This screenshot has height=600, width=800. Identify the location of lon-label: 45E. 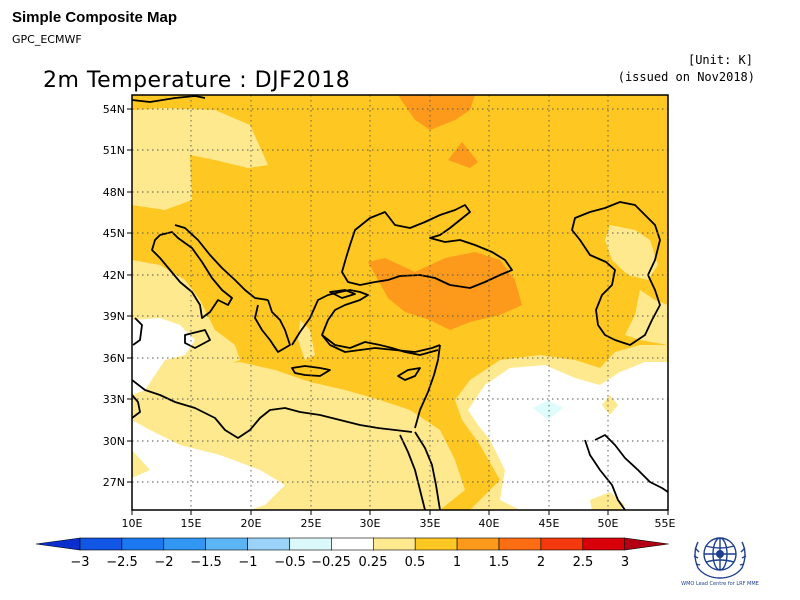
(549, 523).